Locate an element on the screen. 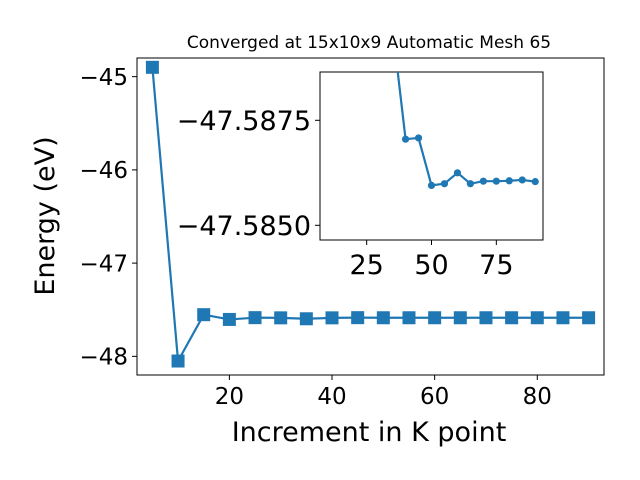 The image size is (640, 480). main-y-tick-label: −46 is located at coordinates (103, 171).